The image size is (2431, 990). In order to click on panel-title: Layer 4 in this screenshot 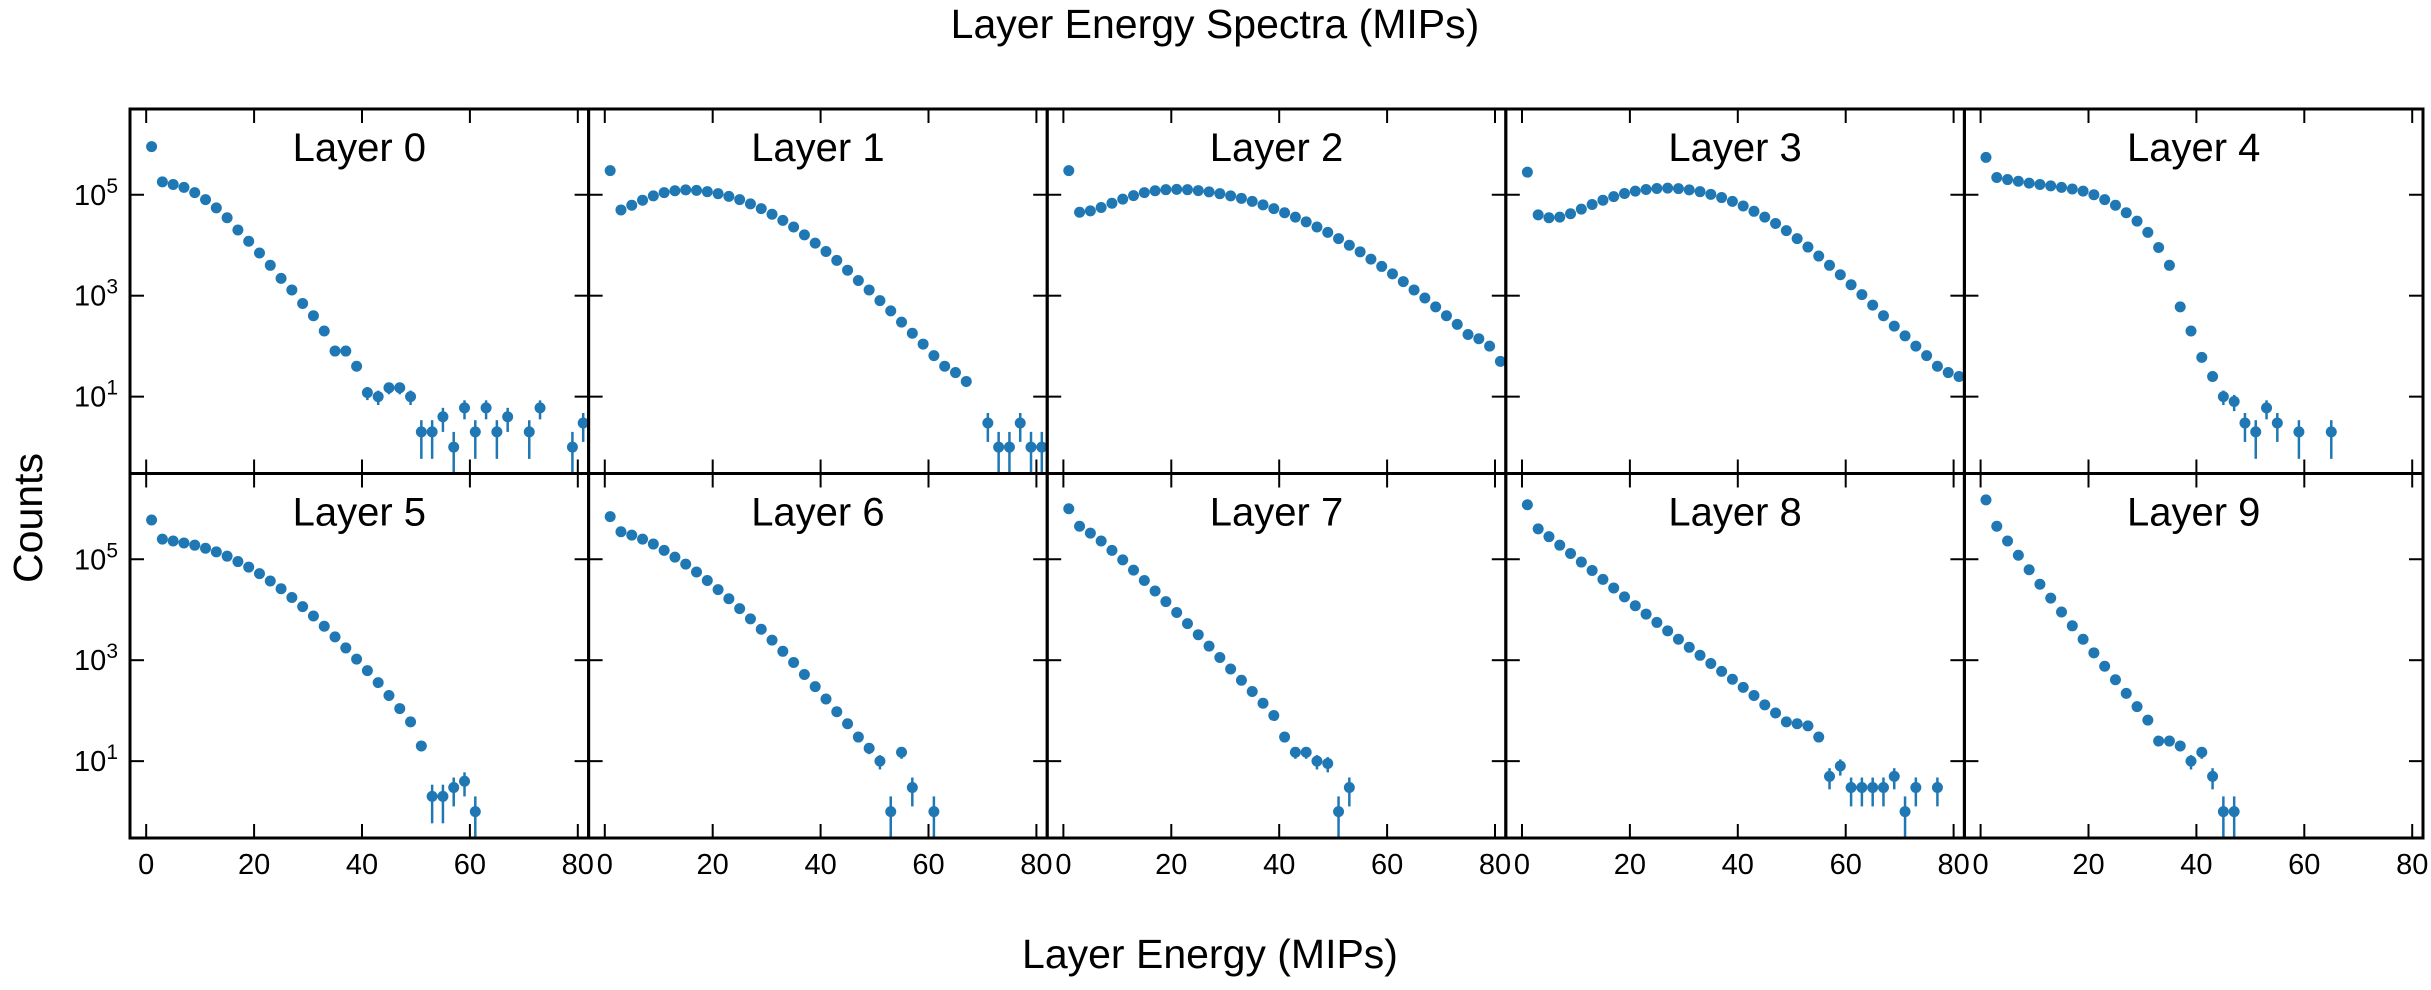, I will do `click(2193, 148)`.